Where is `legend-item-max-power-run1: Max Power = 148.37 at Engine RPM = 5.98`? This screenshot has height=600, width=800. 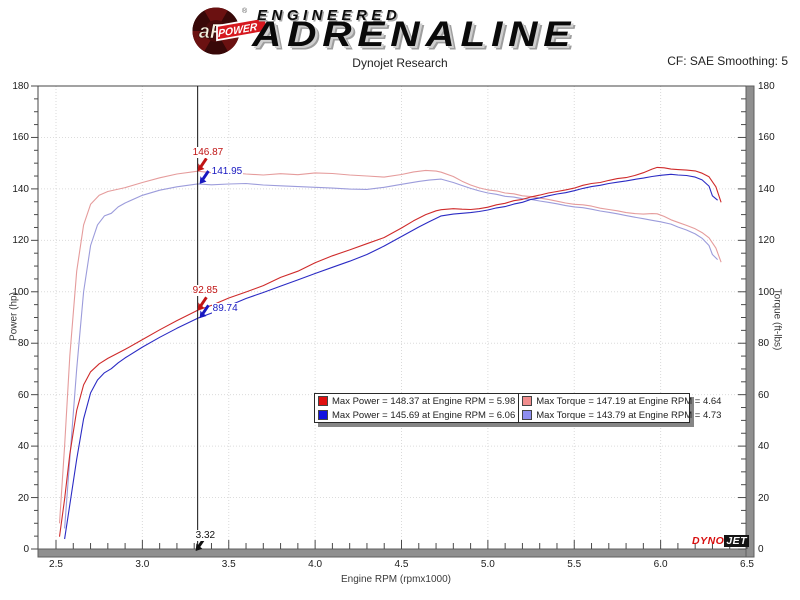 legend-item-max-power-run1: Max Power = 148.37 at Engine RPM = 5.98 is located at coordinates (416, 401).